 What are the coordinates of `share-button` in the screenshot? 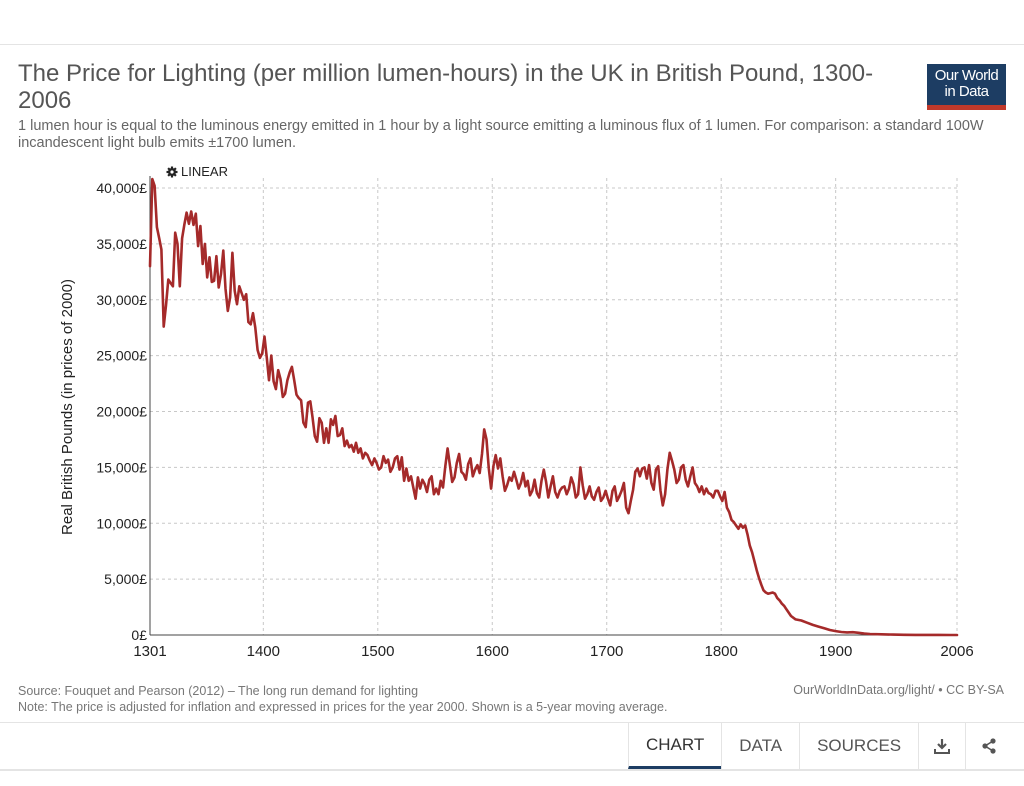 It's located at (988, 746).